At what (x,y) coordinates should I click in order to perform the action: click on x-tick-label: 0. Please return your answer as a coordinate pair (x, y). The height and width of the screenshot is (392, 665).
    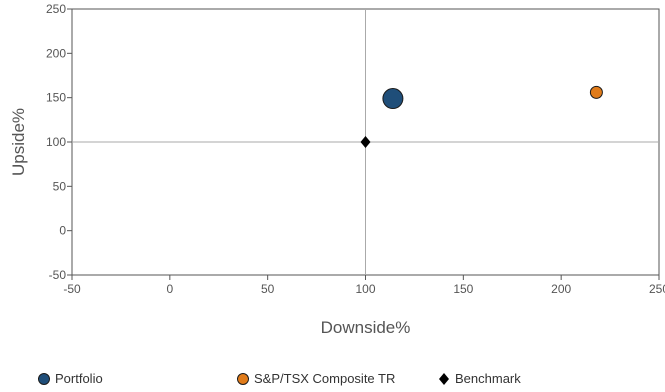
    Looking at the image, I should click on (169, 289).